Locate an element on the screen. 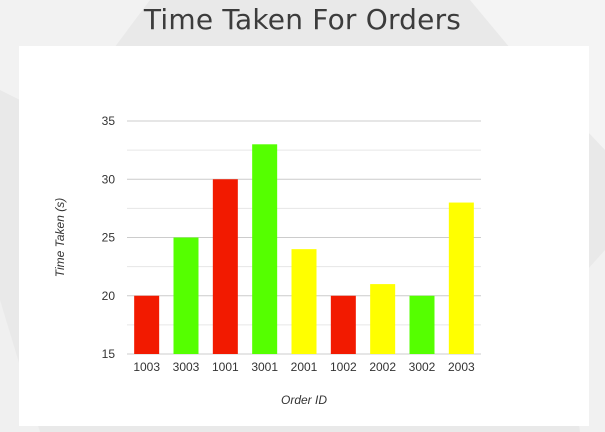 The width and height of the screenshot is (605, 432). x-tick-labels: 1003 3003 1001 3001 2001 1002 2002 3002 2003 is located at coordinates (304, 367).